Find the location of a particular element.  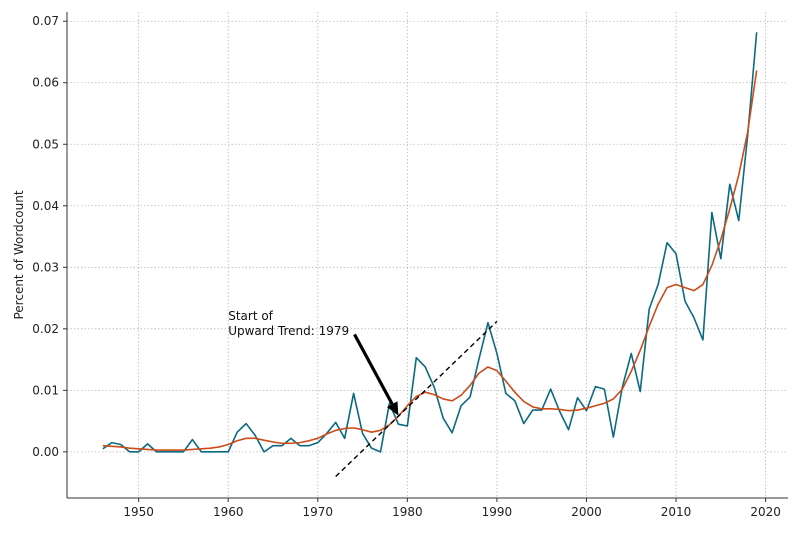

annotation-arrow-shaft is located at coordinates (373, 369).